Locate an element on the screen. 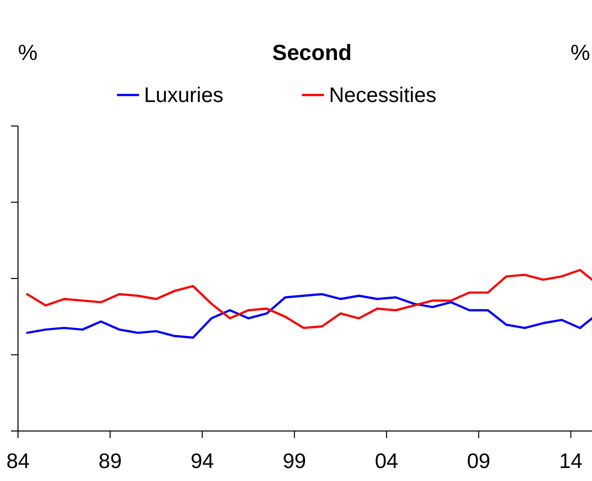 Image resolution: width=592 pixels, height=481 pixels. x-tick-label: 09 is located at coordinates (478, 461).